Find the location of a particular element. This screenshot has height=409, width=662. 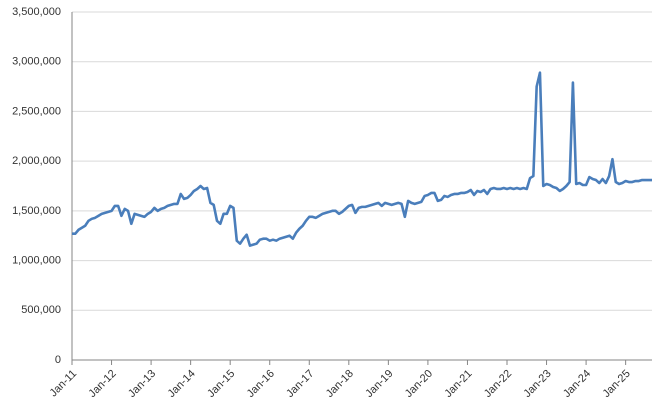

x-tick-label: Jan-21 is located at coordinates (458, 384).